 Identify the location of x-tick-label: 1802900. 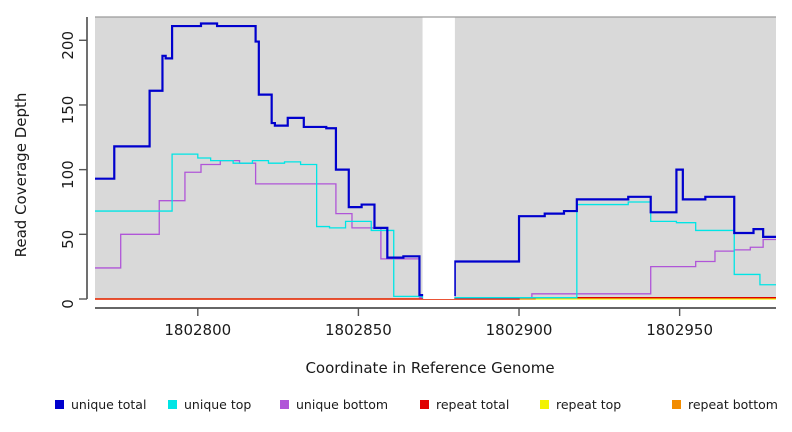
(519, 330).